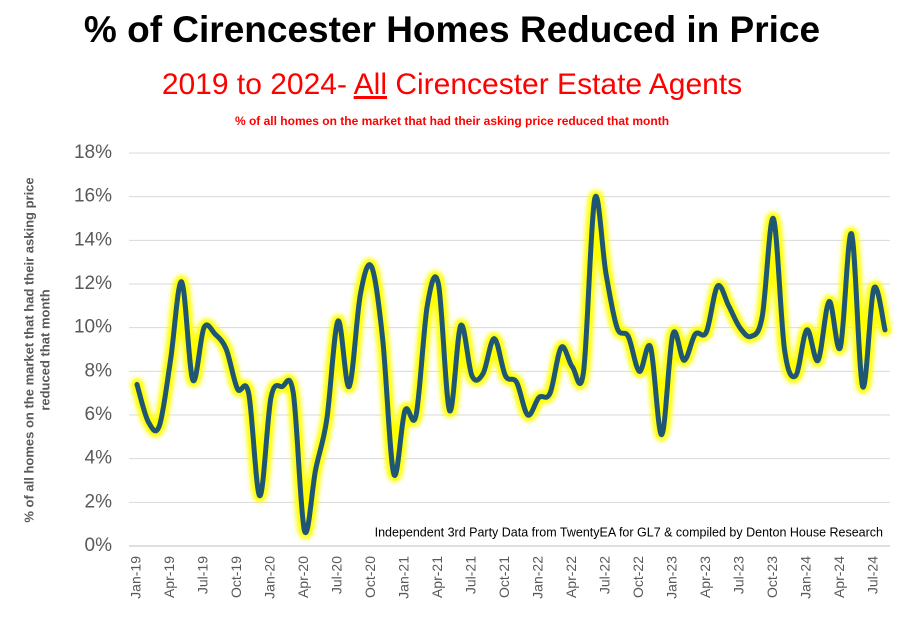 This screenshot has width=904, height=624. Describe the element at coordinates (93, 152) in the screenshot. I see `y-tick-label: 18%` at that location.